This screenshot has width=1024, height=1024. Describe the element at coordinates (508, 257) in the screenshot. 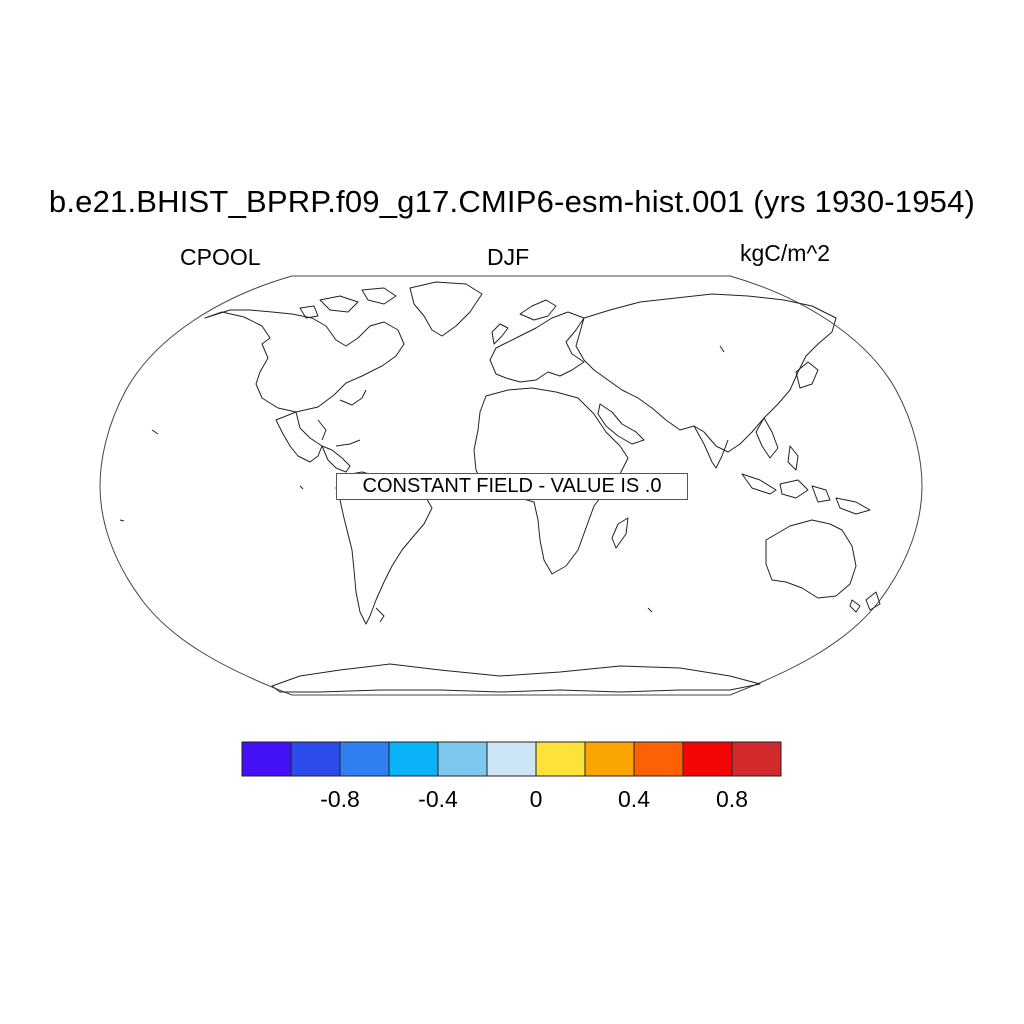

I see `season-label: DJF` at that location.